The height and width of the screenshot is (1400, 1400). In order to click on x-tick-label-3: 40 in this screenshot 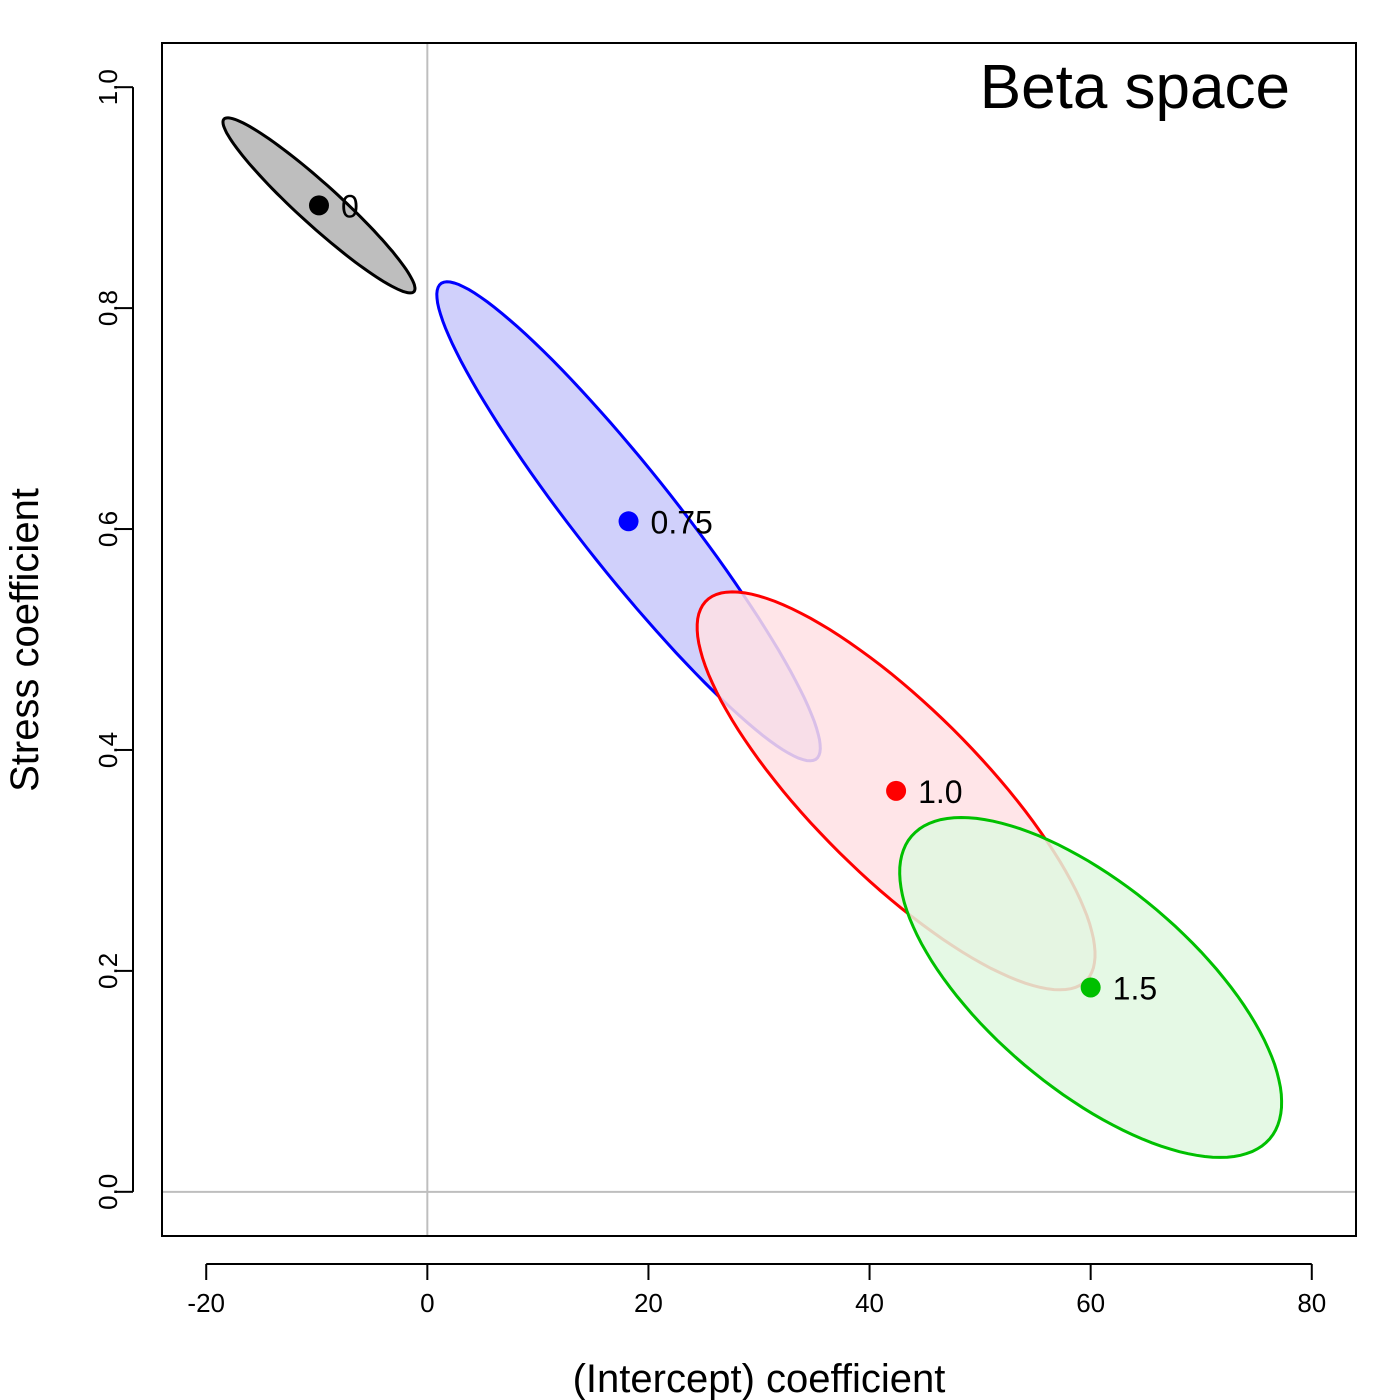, I will do `click(869, 1303)`.